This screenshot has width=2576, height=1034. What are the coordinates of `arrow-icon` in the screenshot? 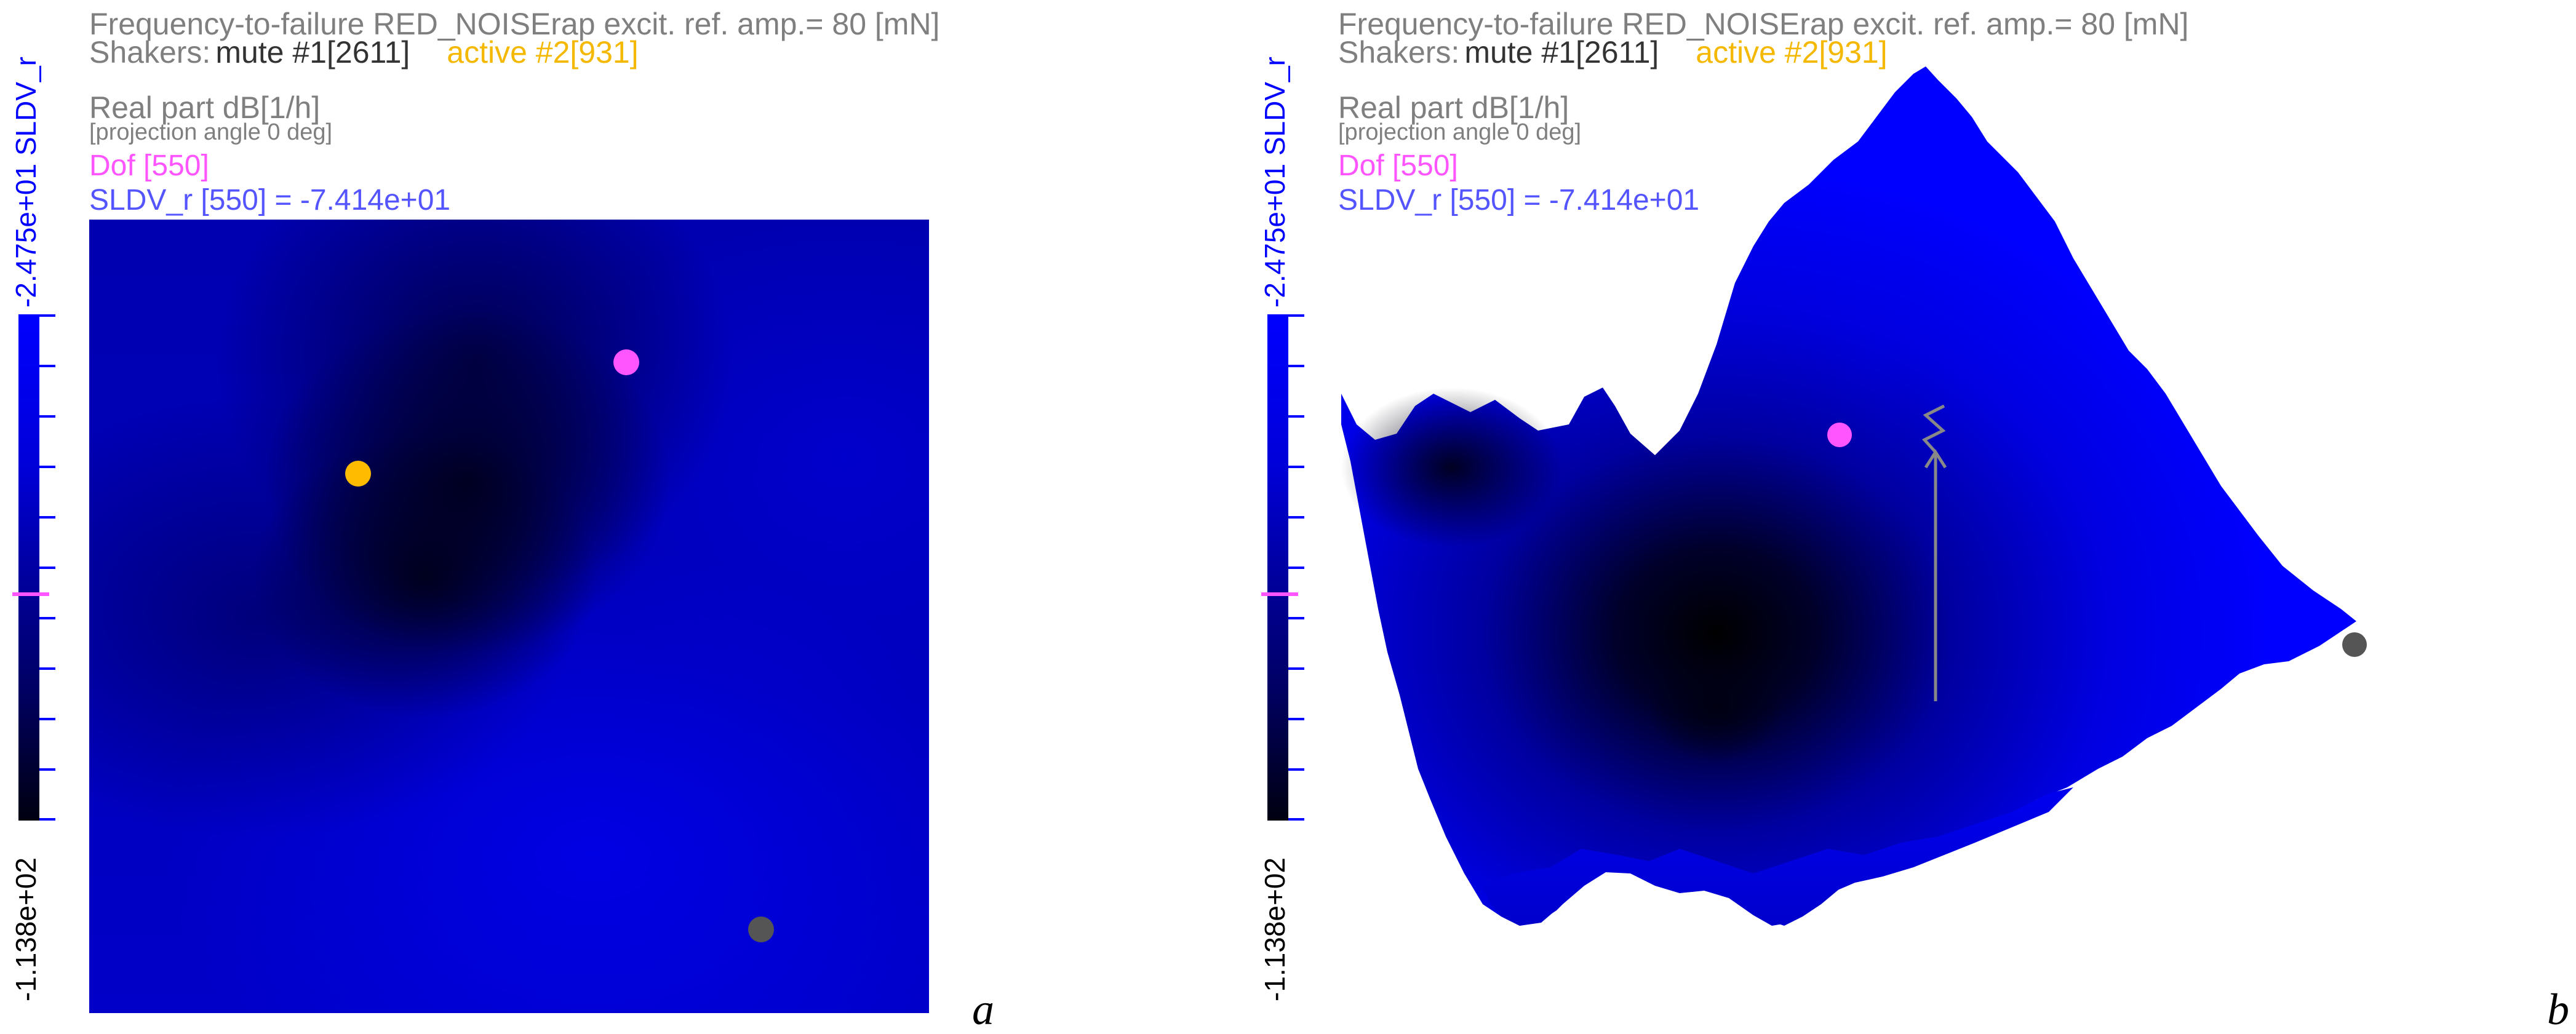 It's located at (1934, 552).